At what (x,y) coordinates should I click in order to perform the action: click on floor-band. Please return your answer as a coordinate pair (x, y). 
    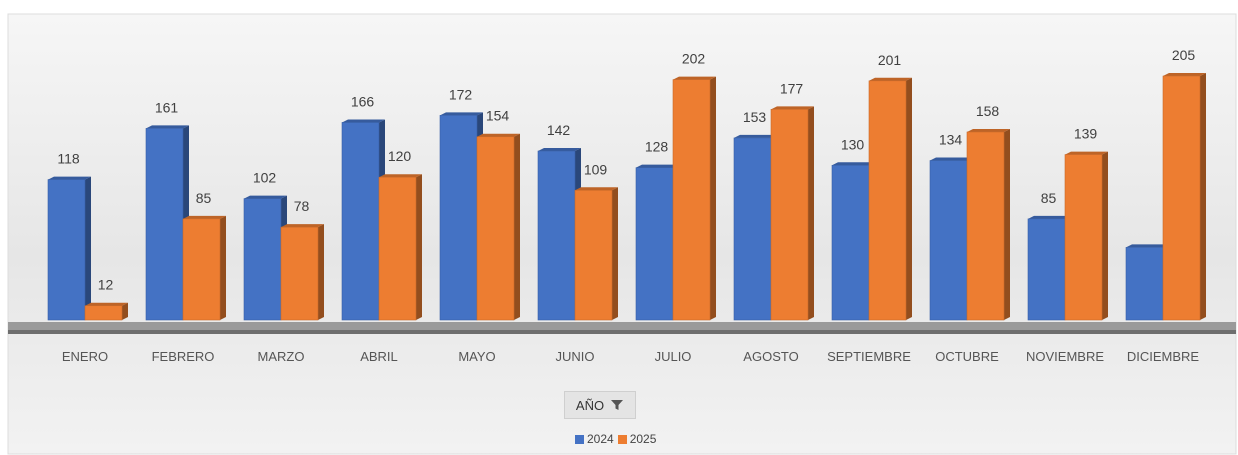
    Looking at the image, I should click on (622, 326).